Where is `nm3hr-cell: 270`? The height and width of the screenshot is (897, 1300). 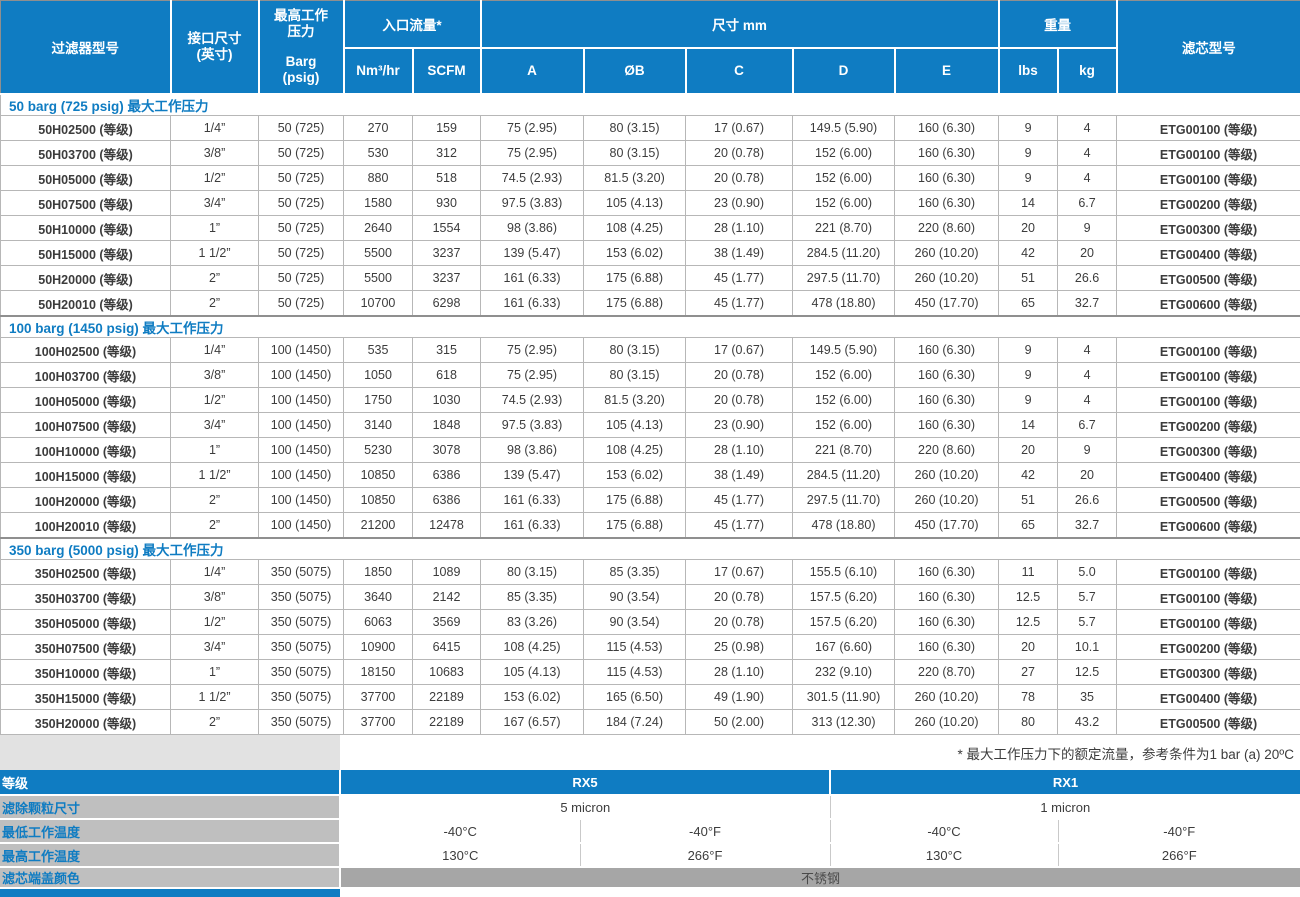
nm3hr-cell: 270 is located at coordinates (378, 128).